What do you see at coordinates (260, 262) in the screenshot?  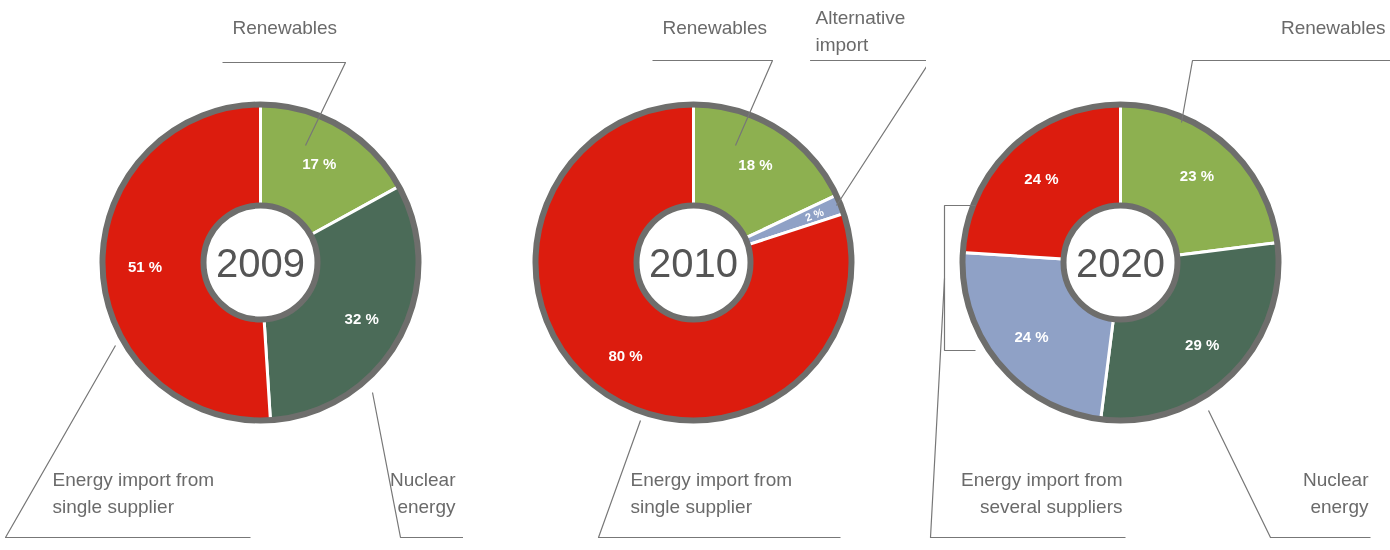 I see `text: 2009` at bounding box center [260, 262].